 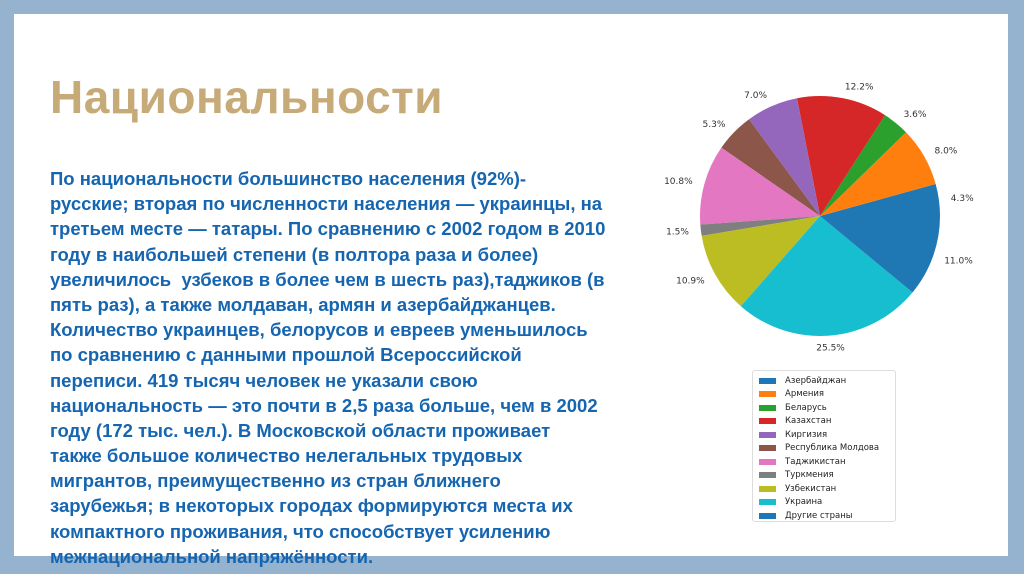 I want to click on slice-label: 10.9%, so click(x=690, y=281).